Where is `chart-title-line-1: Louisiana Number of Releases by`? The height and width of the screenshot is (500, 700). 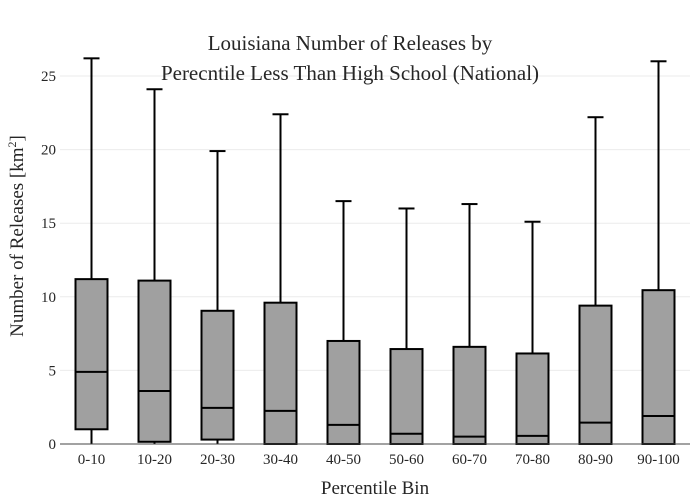
chart-title-line-1: Louisiana Number of Releases by is located at coordinates (350, 43).